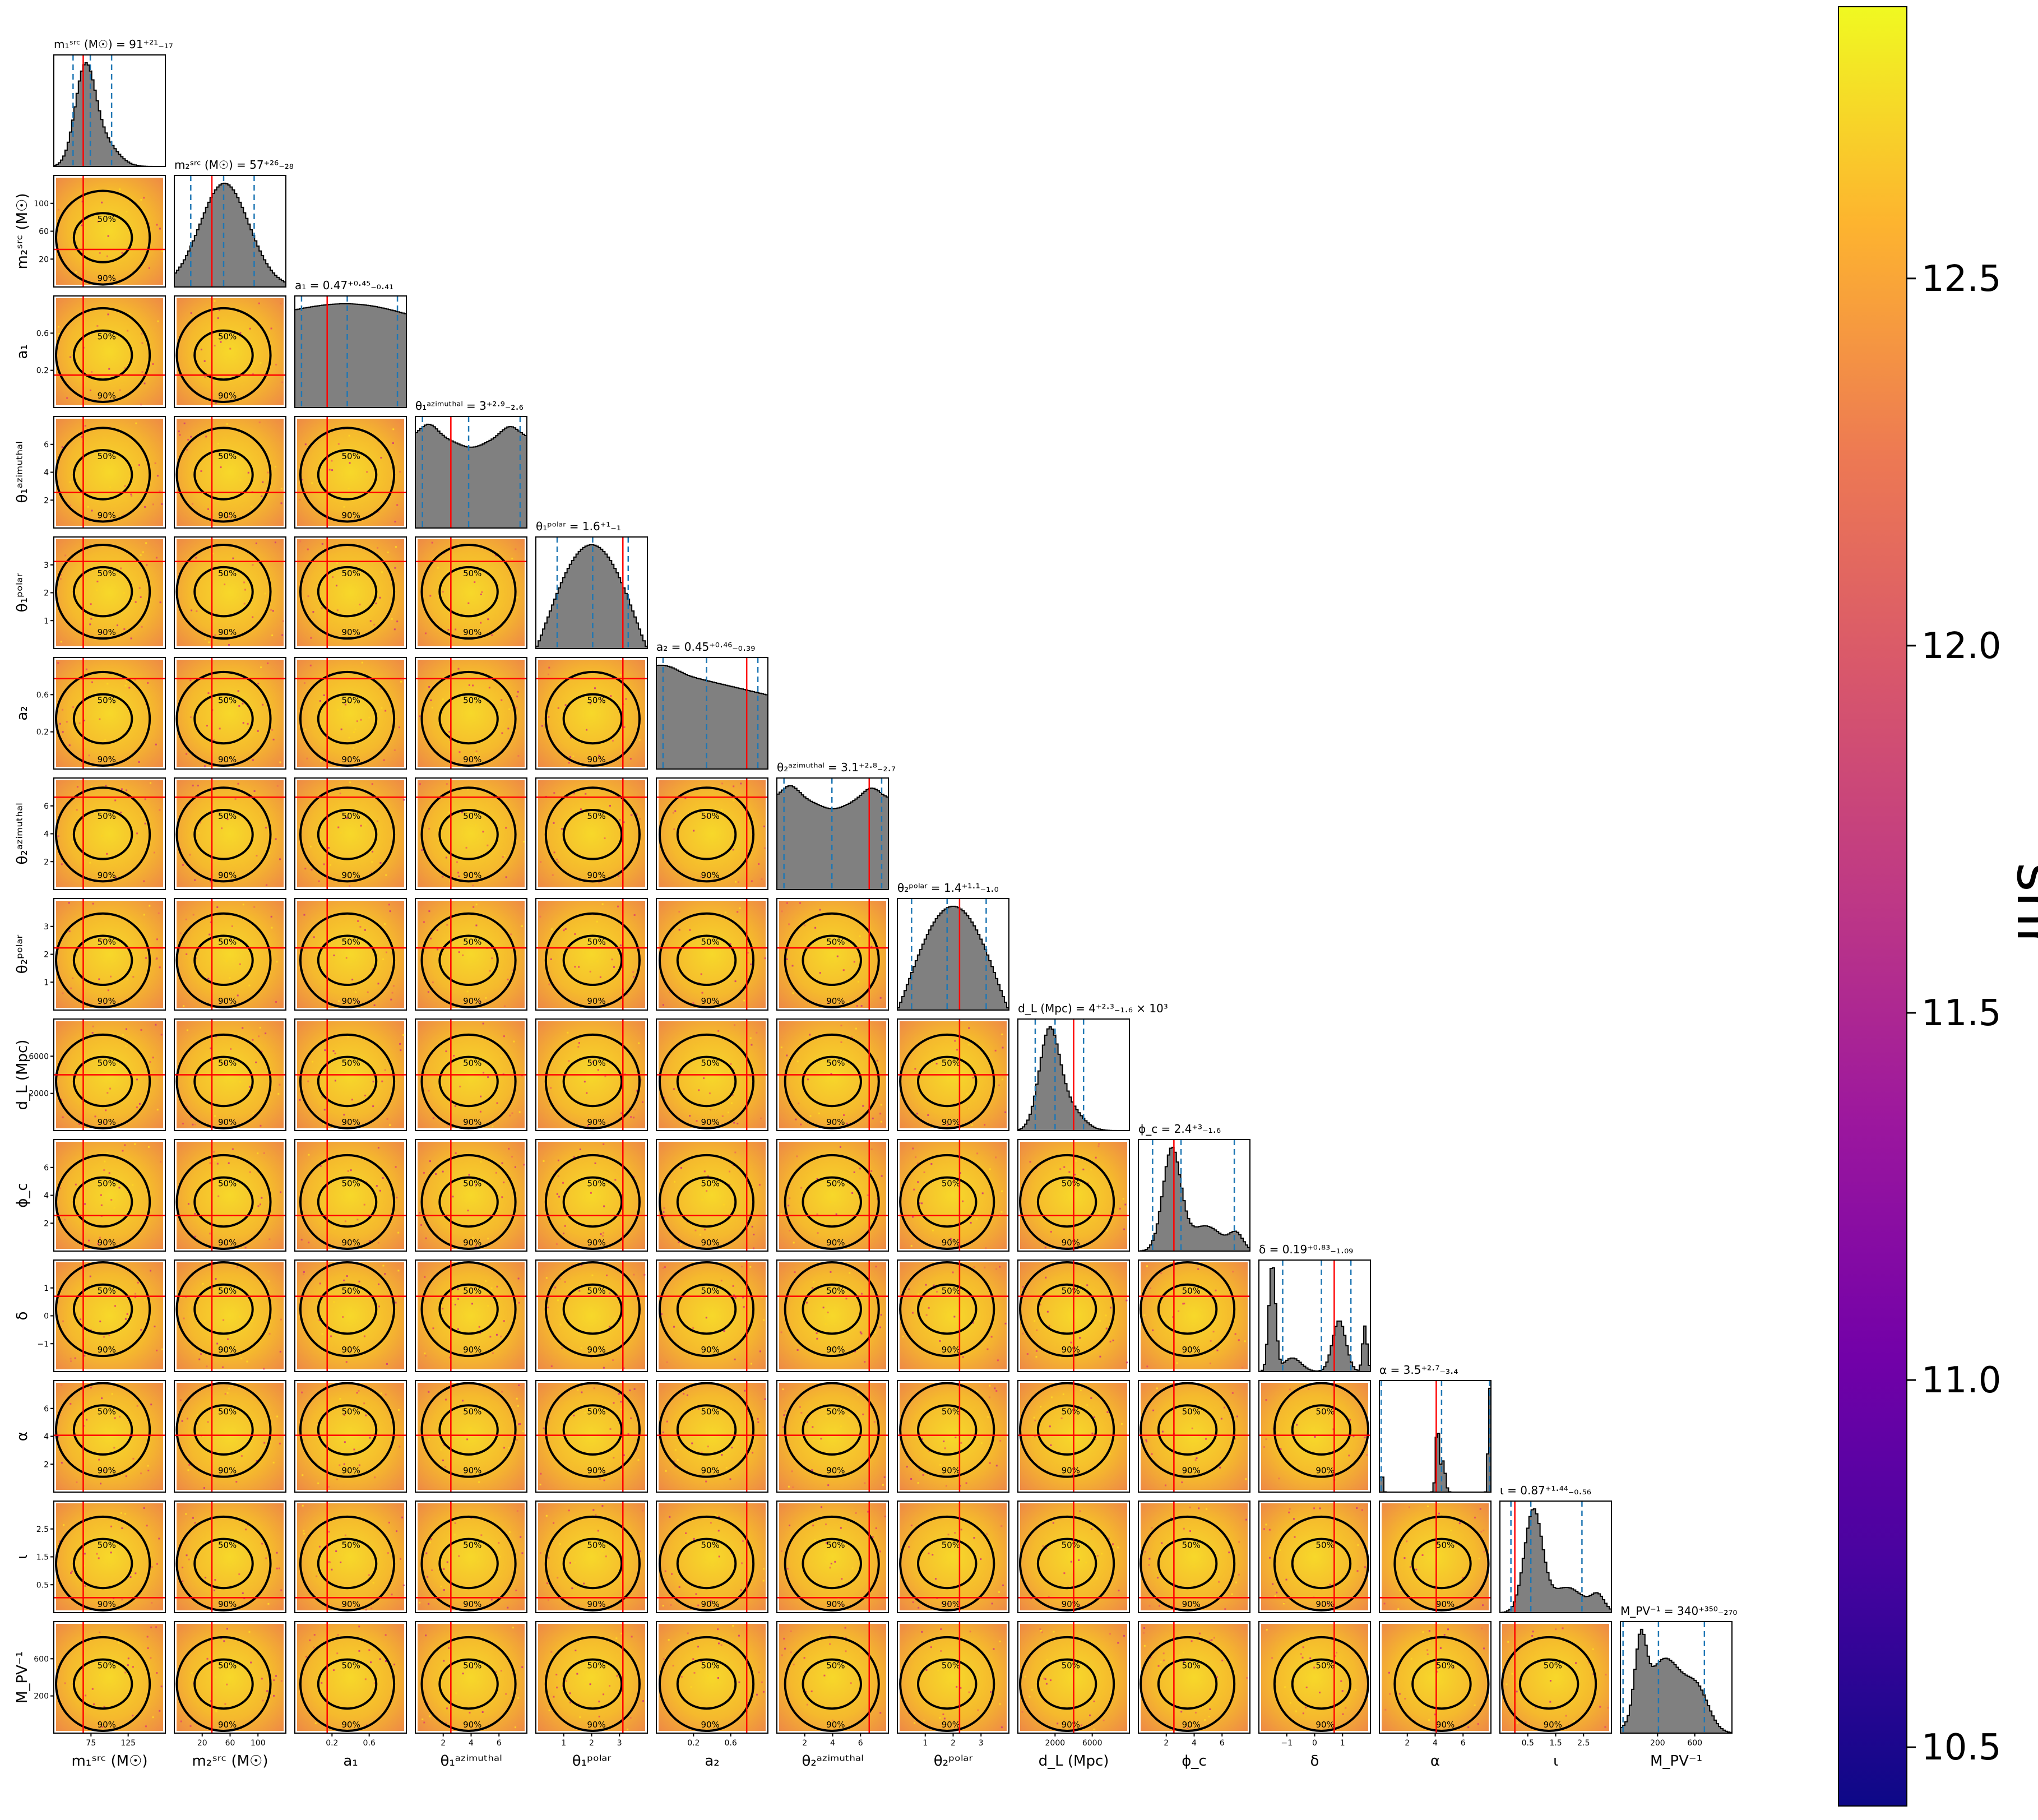  What do you see at coordinates (1555, 1744) in the screenshot?
I see `x-tick-label: 1.5` at bounding box center [1555, 1744].